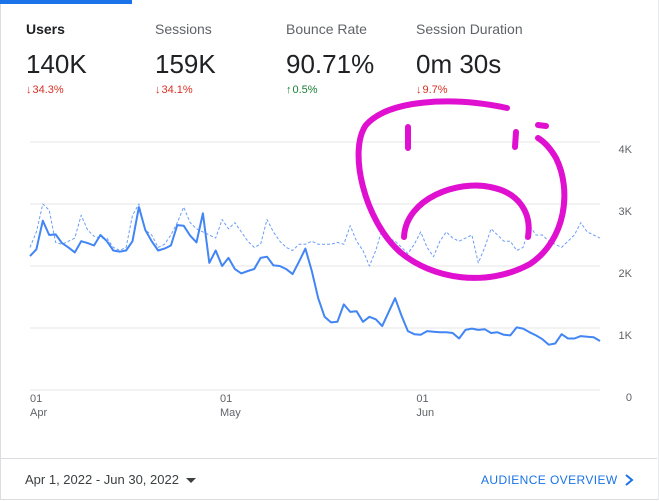 The height and width of the screenshot is (501, 659). I want to click on chevron-right-icon, so click(629, 480).